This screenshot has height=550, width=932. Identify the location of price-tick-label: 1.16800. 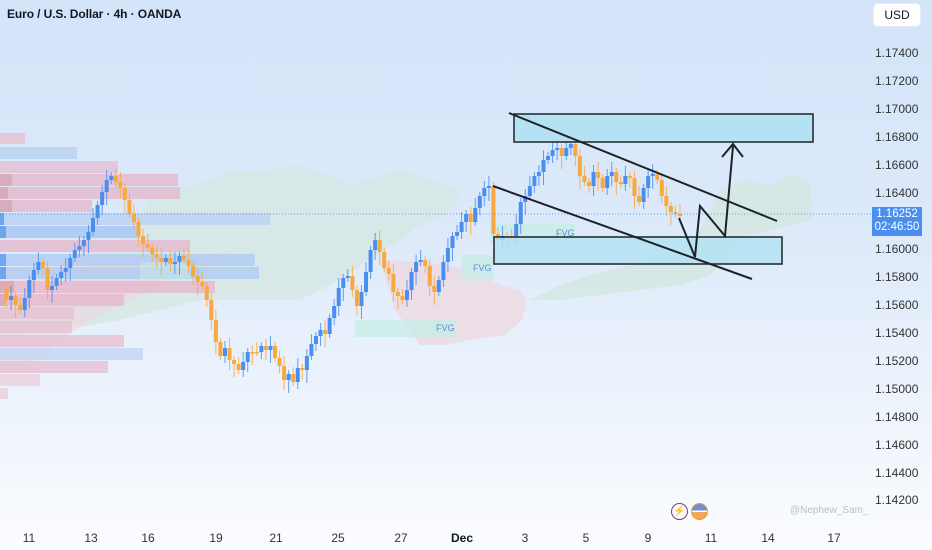
(897, 137).